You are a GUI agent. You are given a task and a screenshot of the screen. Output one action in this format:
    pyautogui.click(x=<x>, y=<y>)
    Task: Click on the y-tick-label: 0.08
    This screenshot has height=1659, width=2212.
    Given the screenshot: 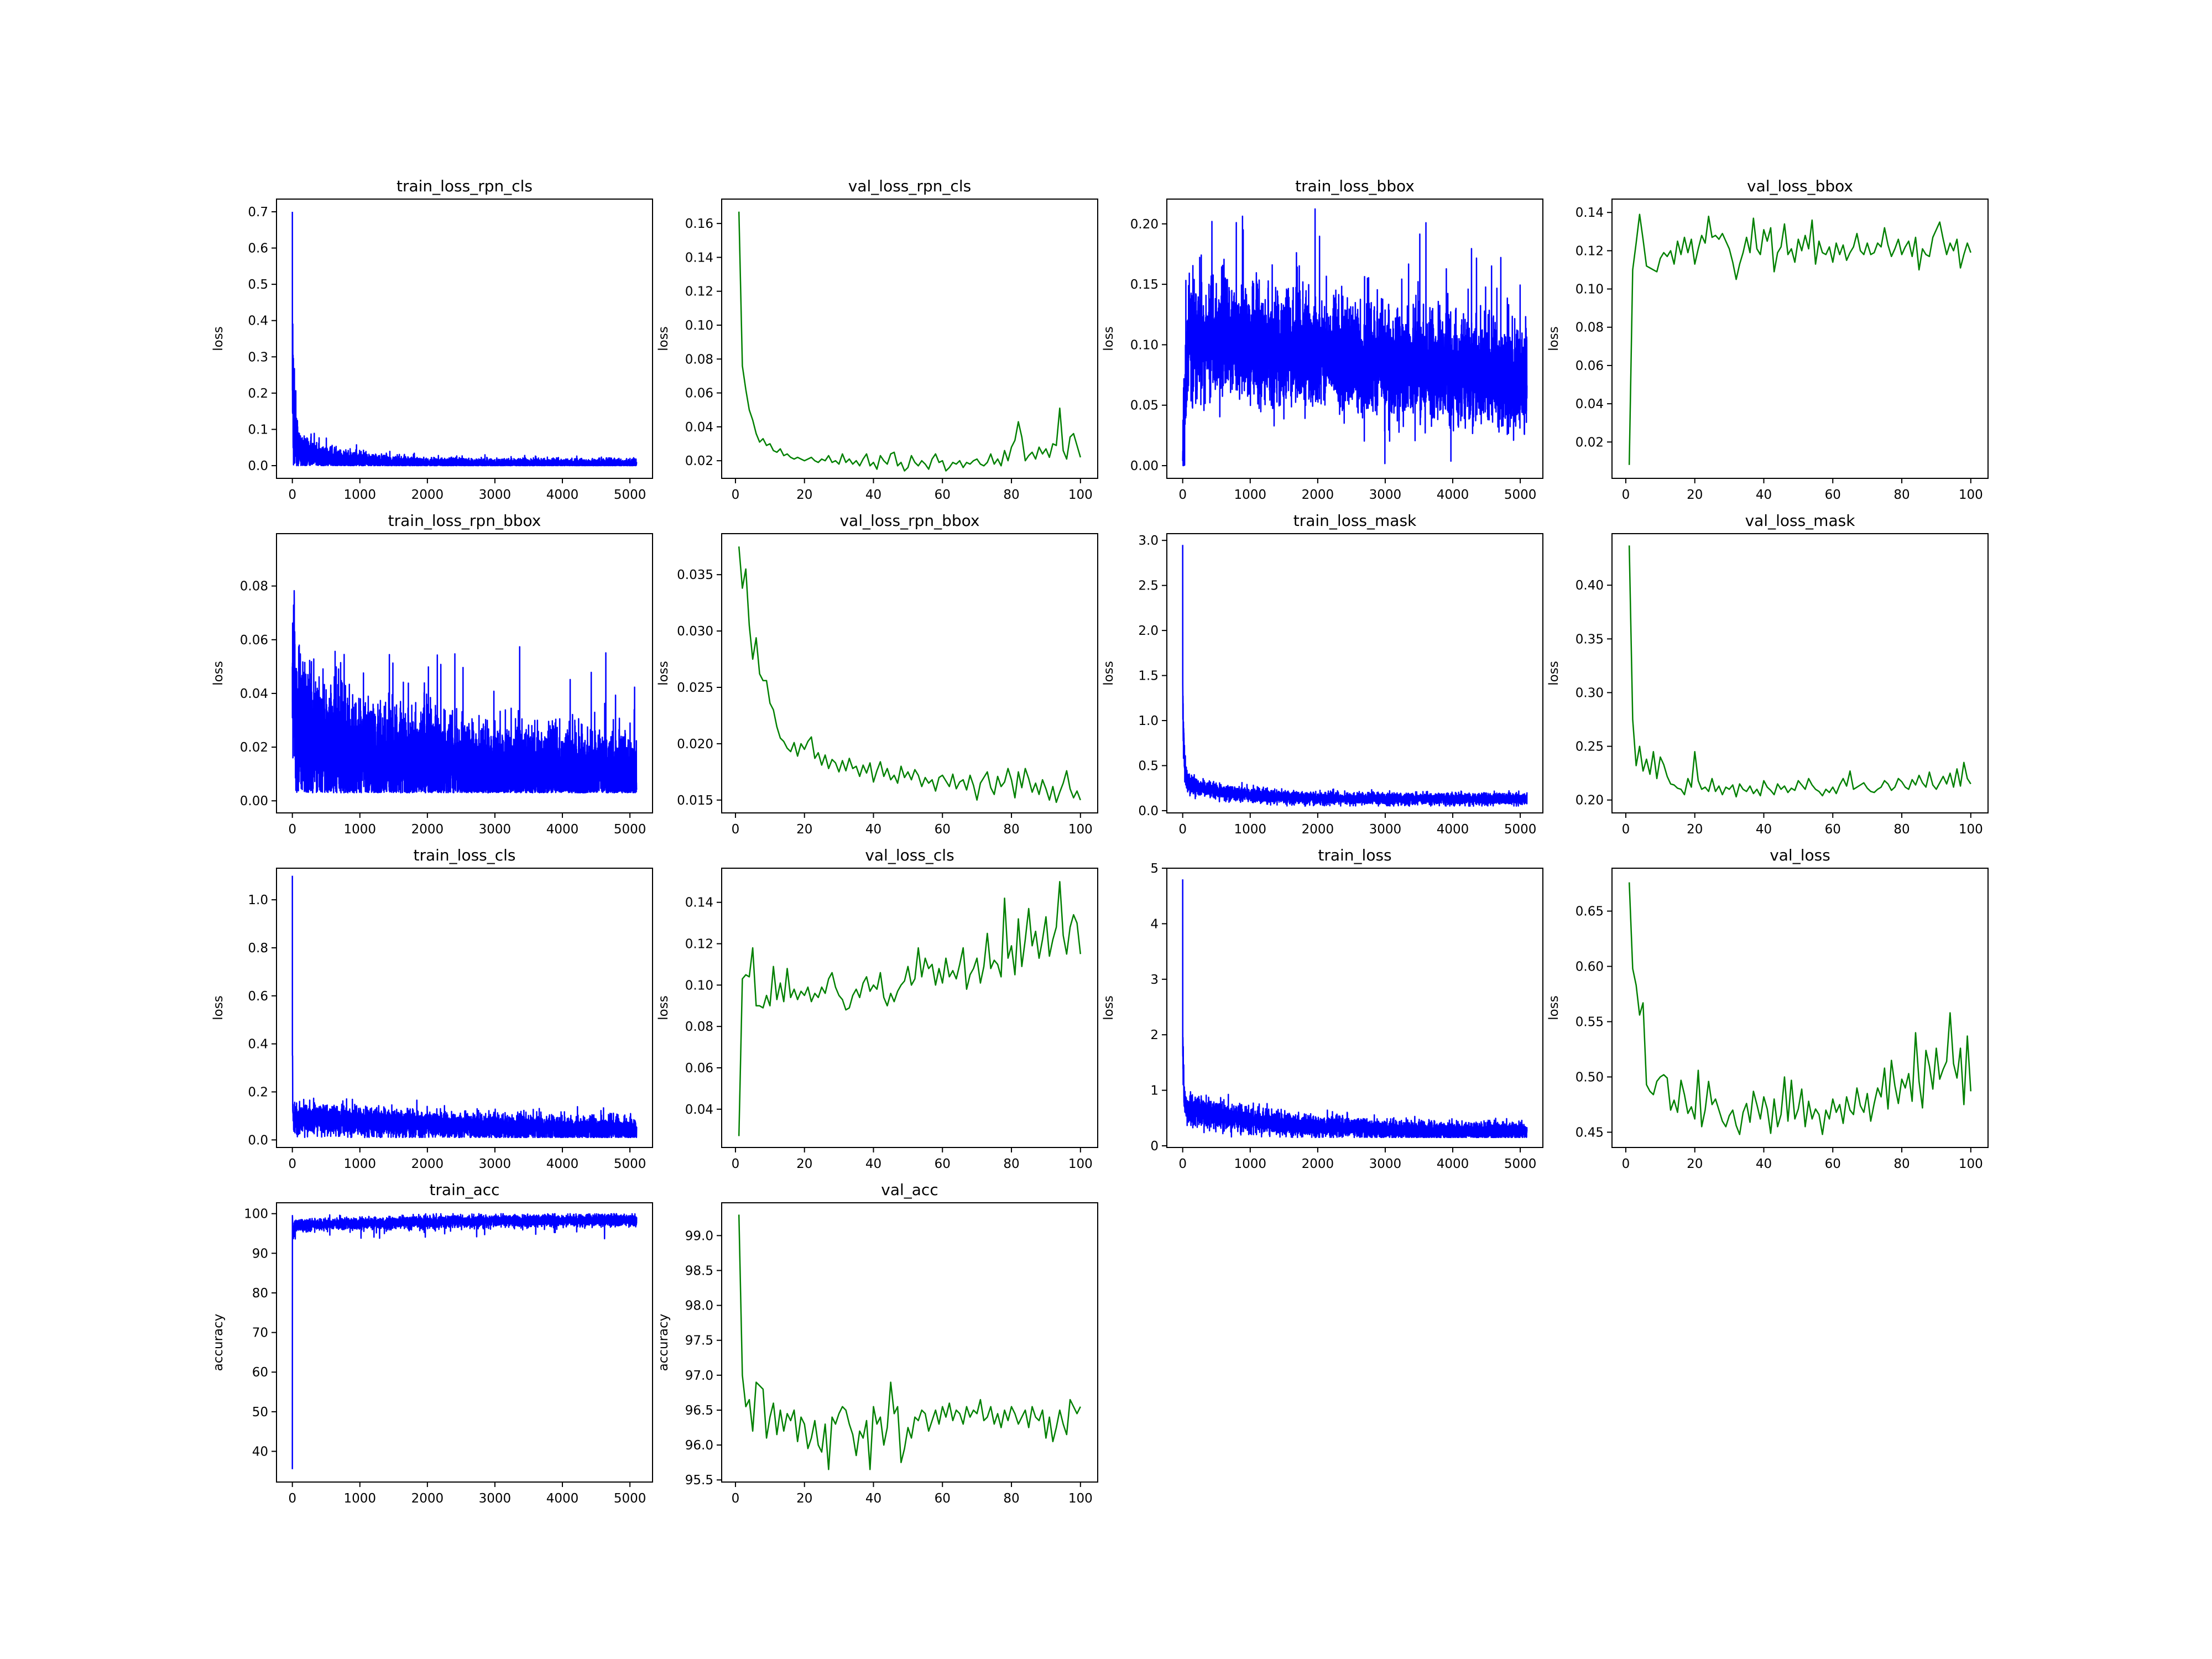 What is the action you would take?
    pyautogui.click(x=699, y=1027)
    